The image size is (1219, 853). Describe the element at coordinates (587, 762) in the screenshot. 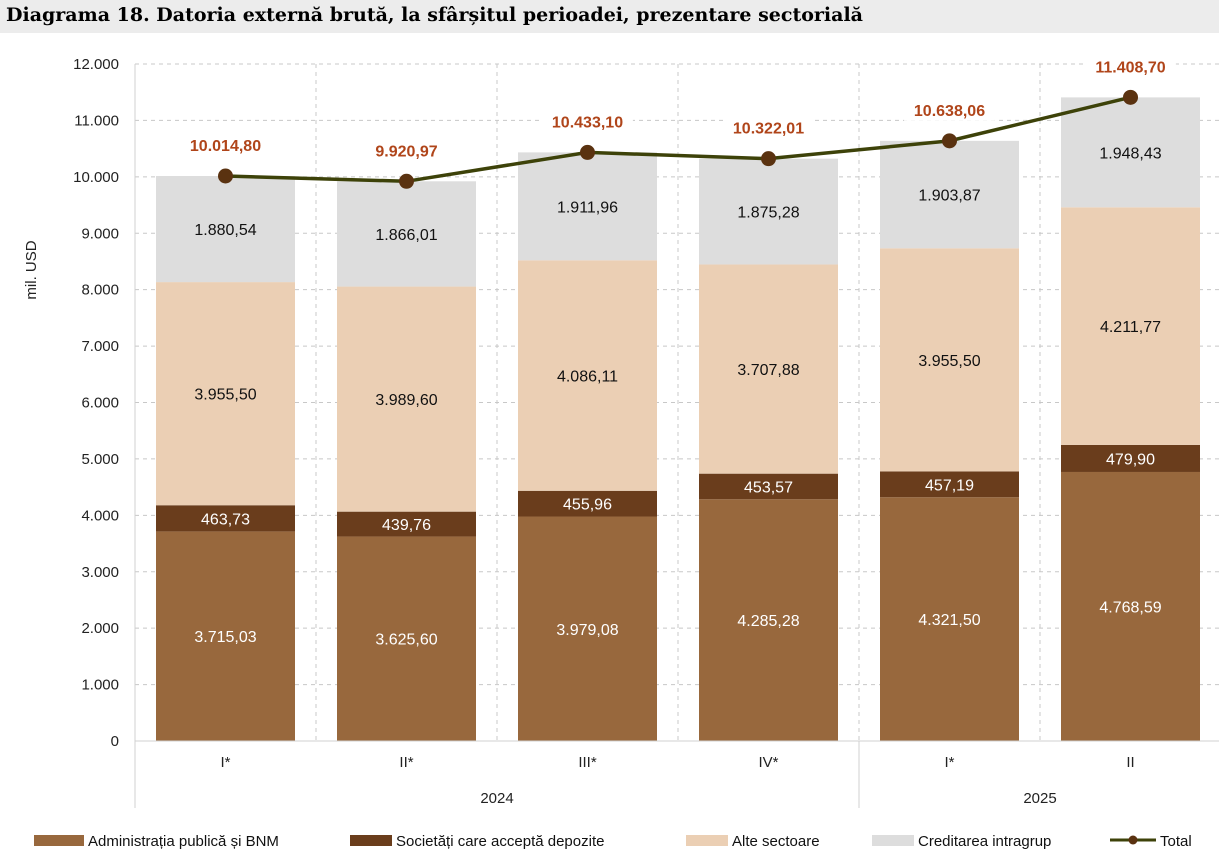

I see `x-tick-label: III*` at that location.